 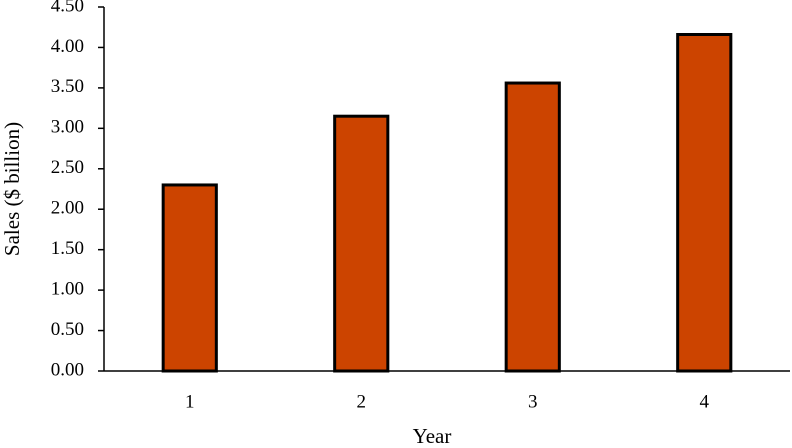 What do you see at coordinates (67, 329) in the screenshot?
I see `y-tick-label: 0.50` at bounding box center [67, 329].